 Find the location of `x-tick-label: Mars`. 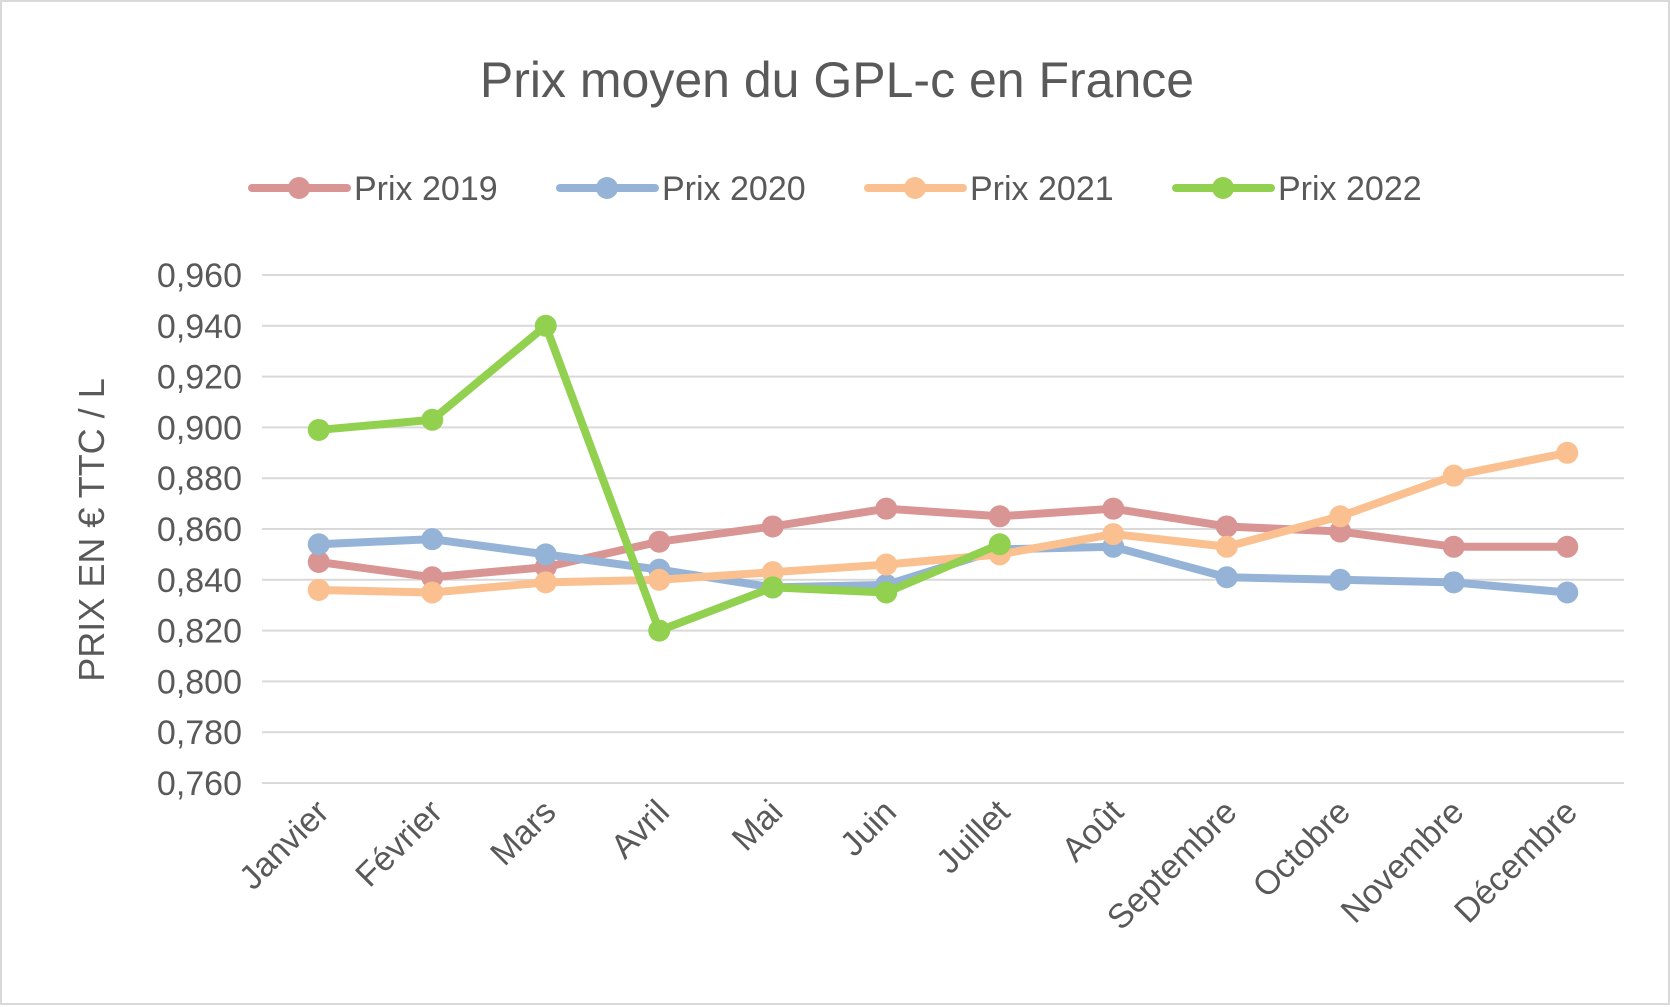

x-tick-label: Mars is located at coordinates (523, 833).